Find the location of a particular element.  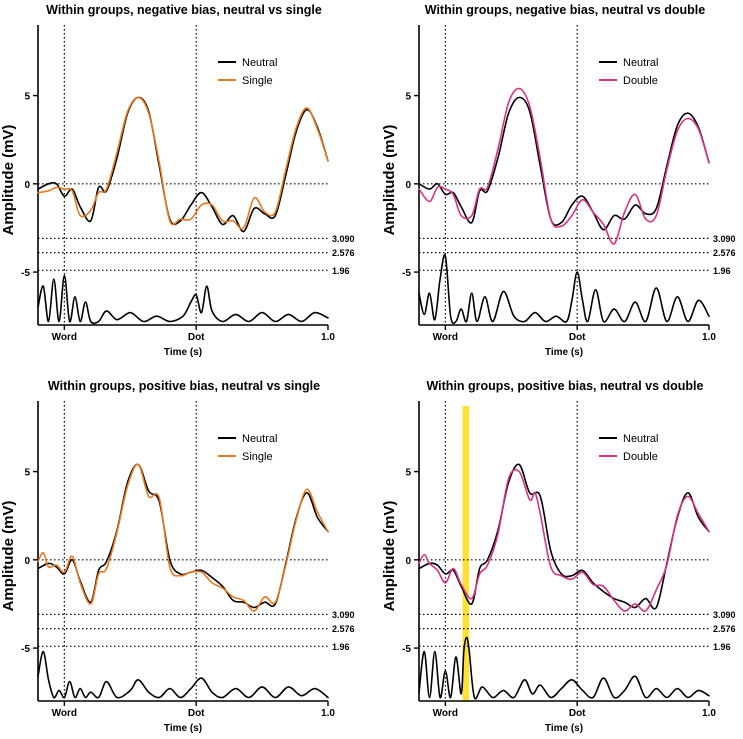

significance-highlight is located at coordinates (466, 553).